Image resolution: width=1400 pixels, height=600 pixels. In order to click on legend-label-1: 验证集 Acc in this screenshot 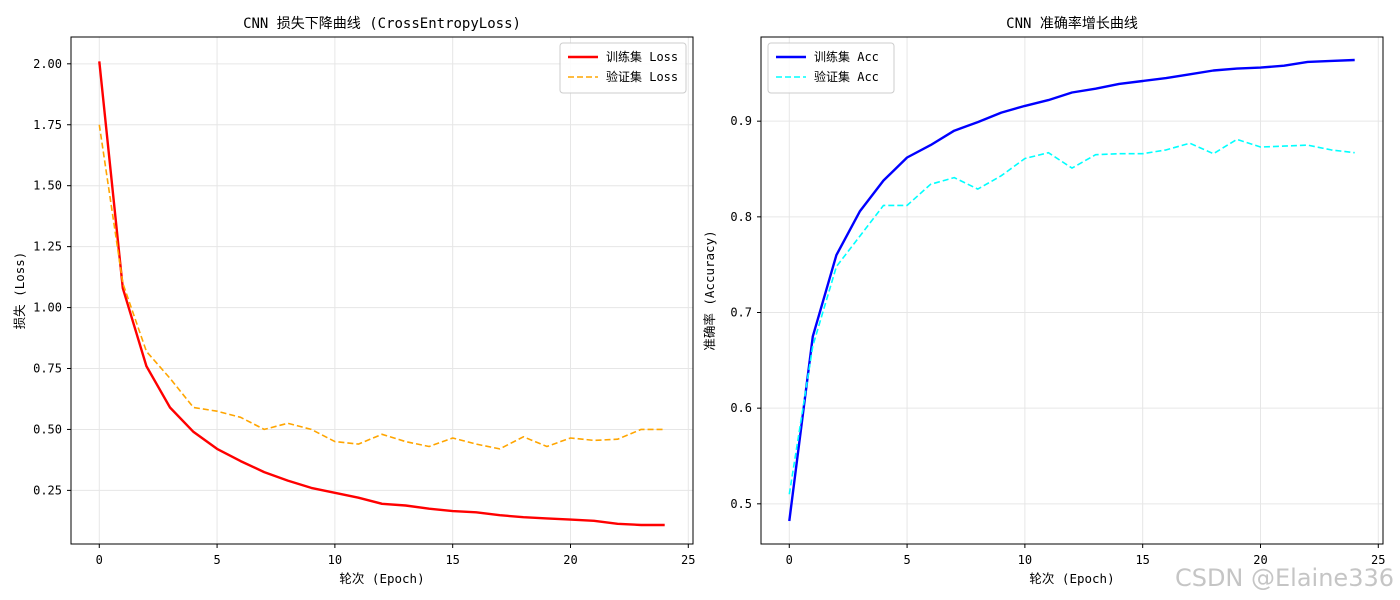, I will do `click(846, 76)`.